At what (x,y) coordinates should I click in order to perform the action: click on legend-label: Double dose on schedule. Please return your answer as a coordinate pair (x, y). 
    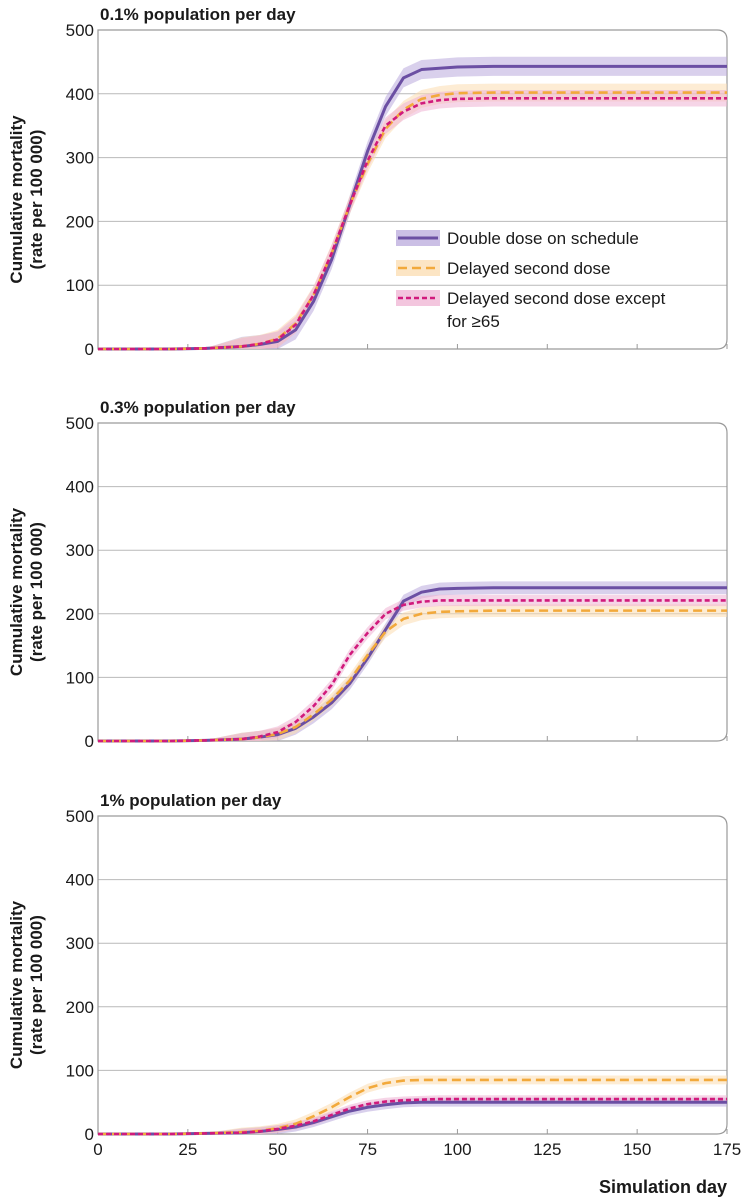
    Looking at the image, I should click on (543, 238).